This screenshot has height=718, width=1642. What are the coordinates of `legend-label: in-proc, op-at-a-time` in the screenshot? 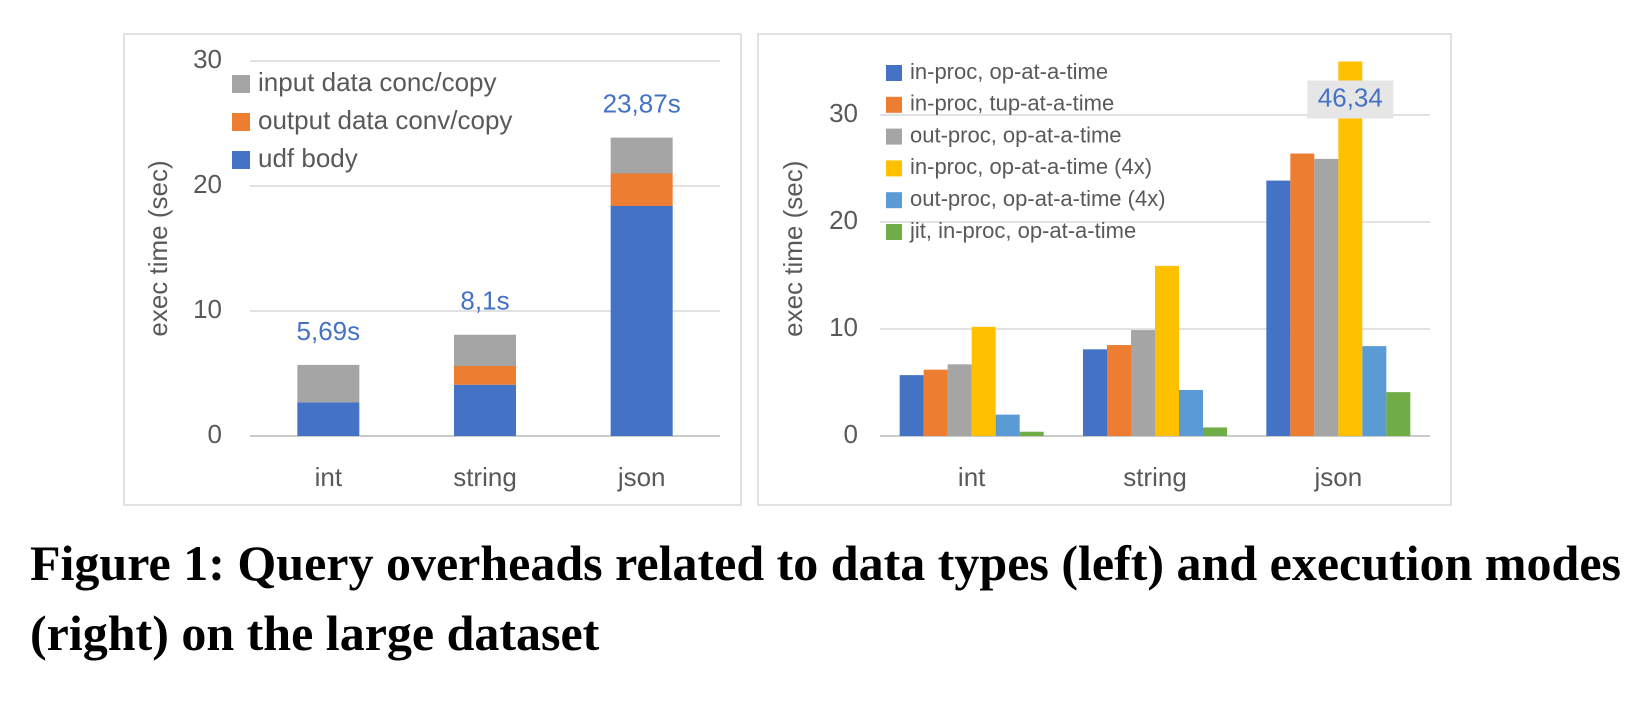 It's located at (1009, 71).